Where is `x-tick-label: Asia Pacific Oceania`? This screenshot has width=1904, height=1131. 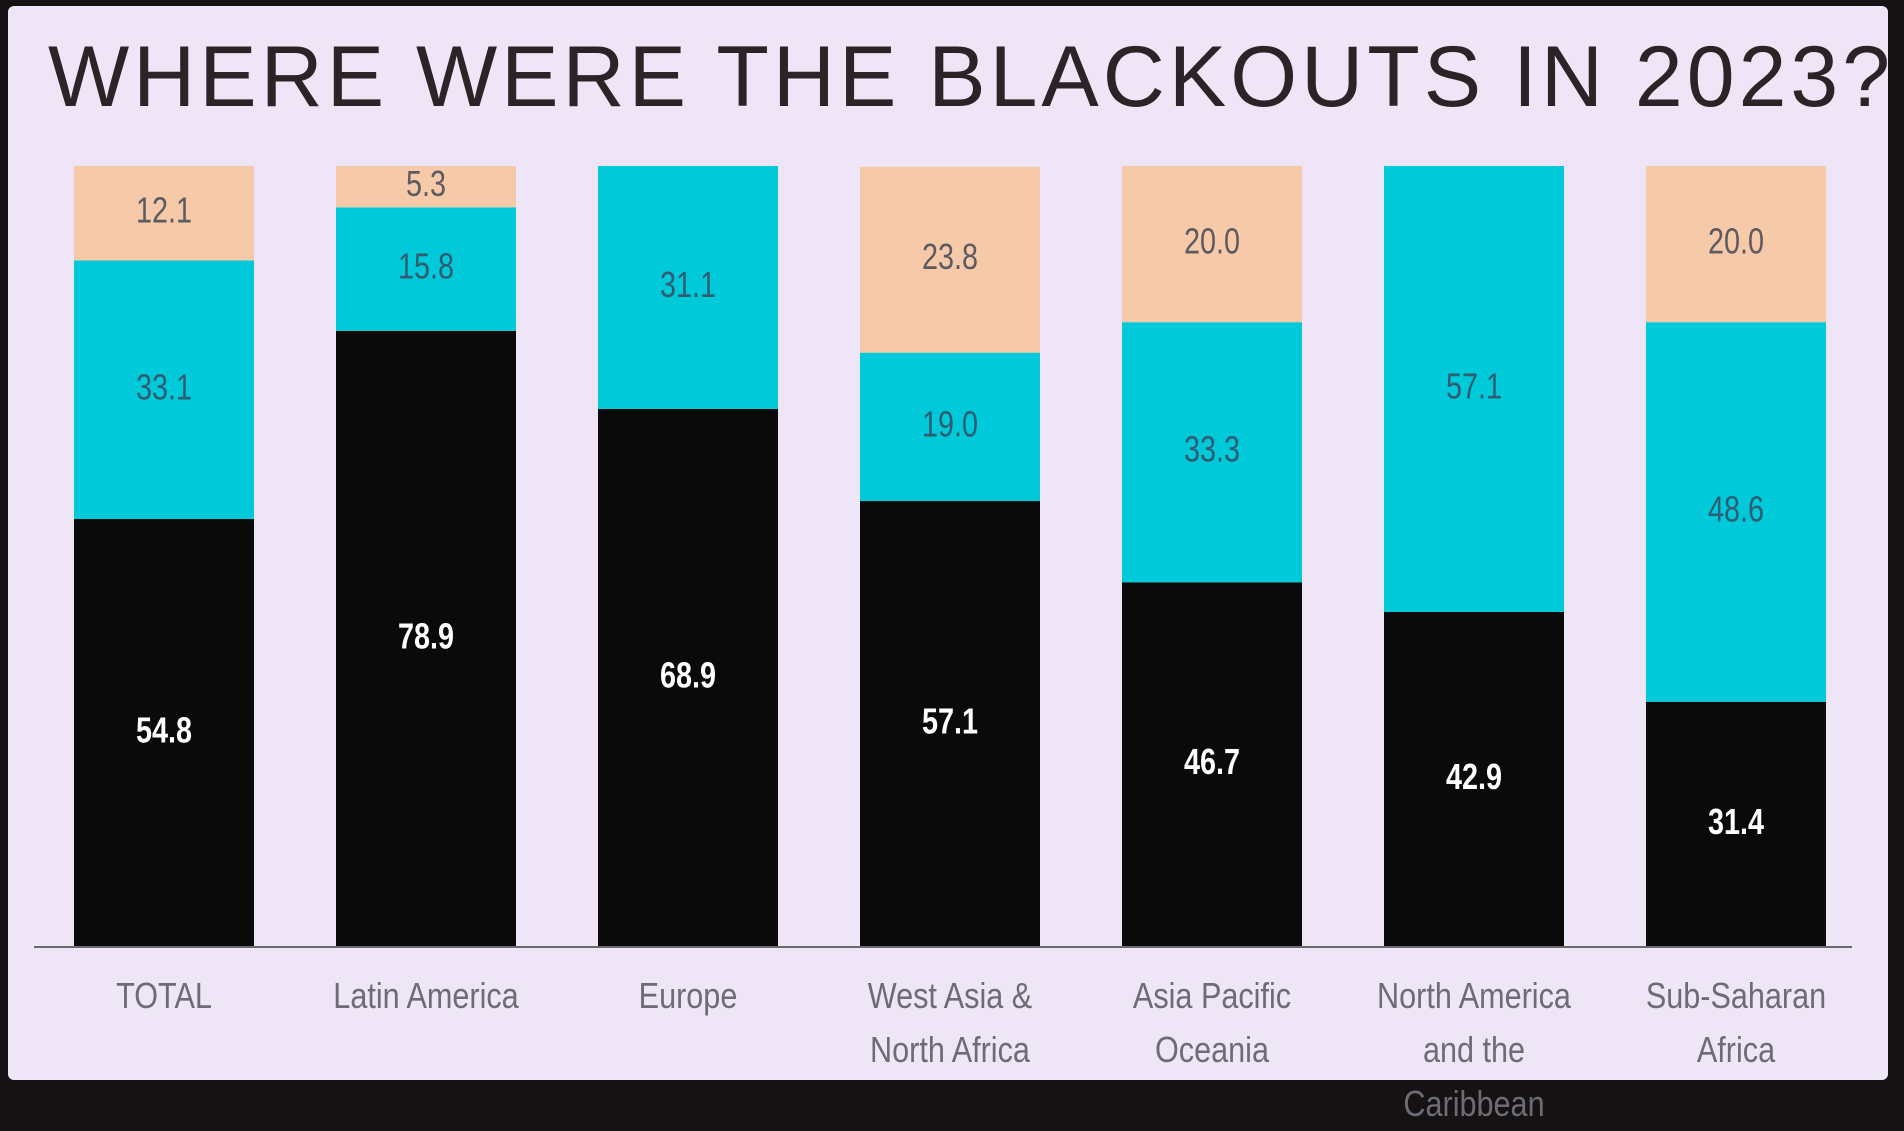 x-tick-label: Asia Pacific Oceania is located at coordinates (1212, 1022).